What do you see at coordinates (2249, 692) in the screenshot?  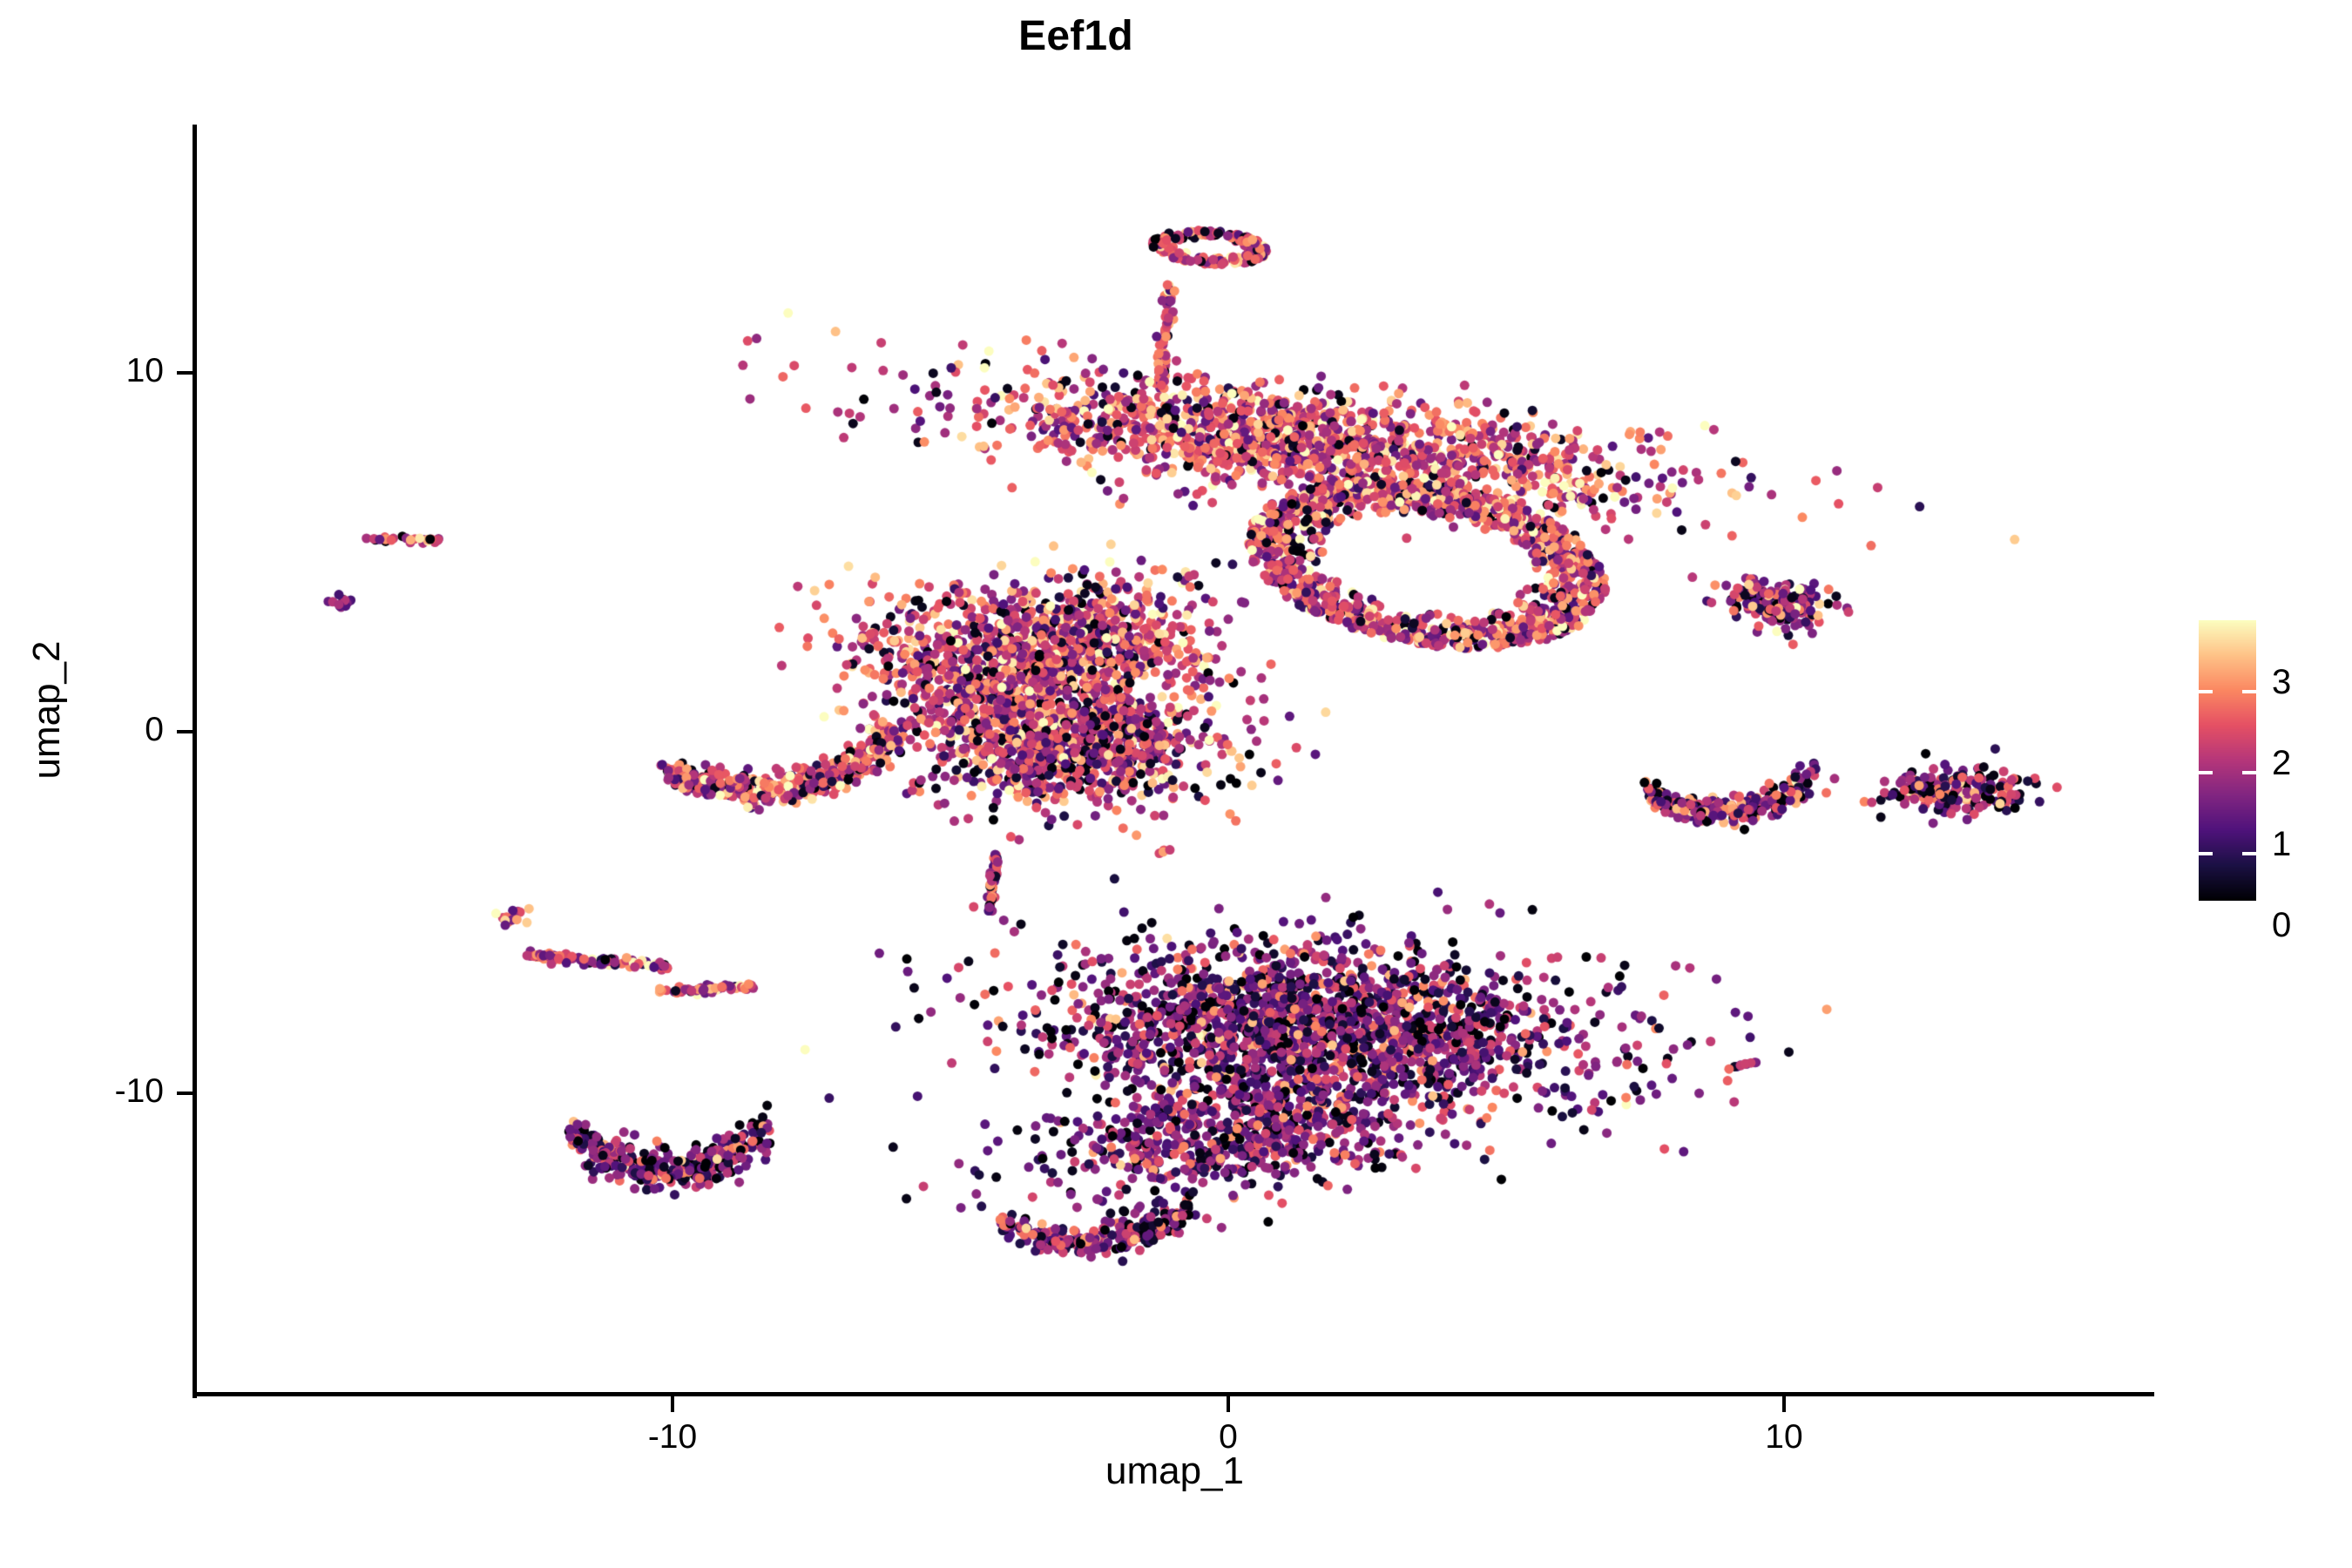 I see `colorbar-tick-3-right` at bounding box center [2249, 692].